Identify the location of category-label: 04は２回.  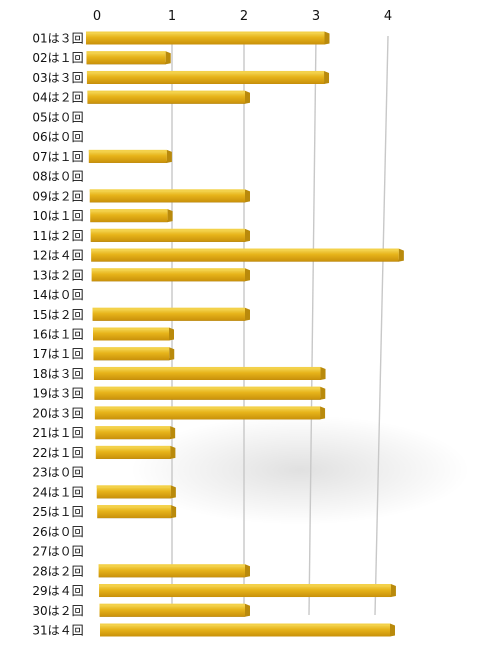
(57, 98).